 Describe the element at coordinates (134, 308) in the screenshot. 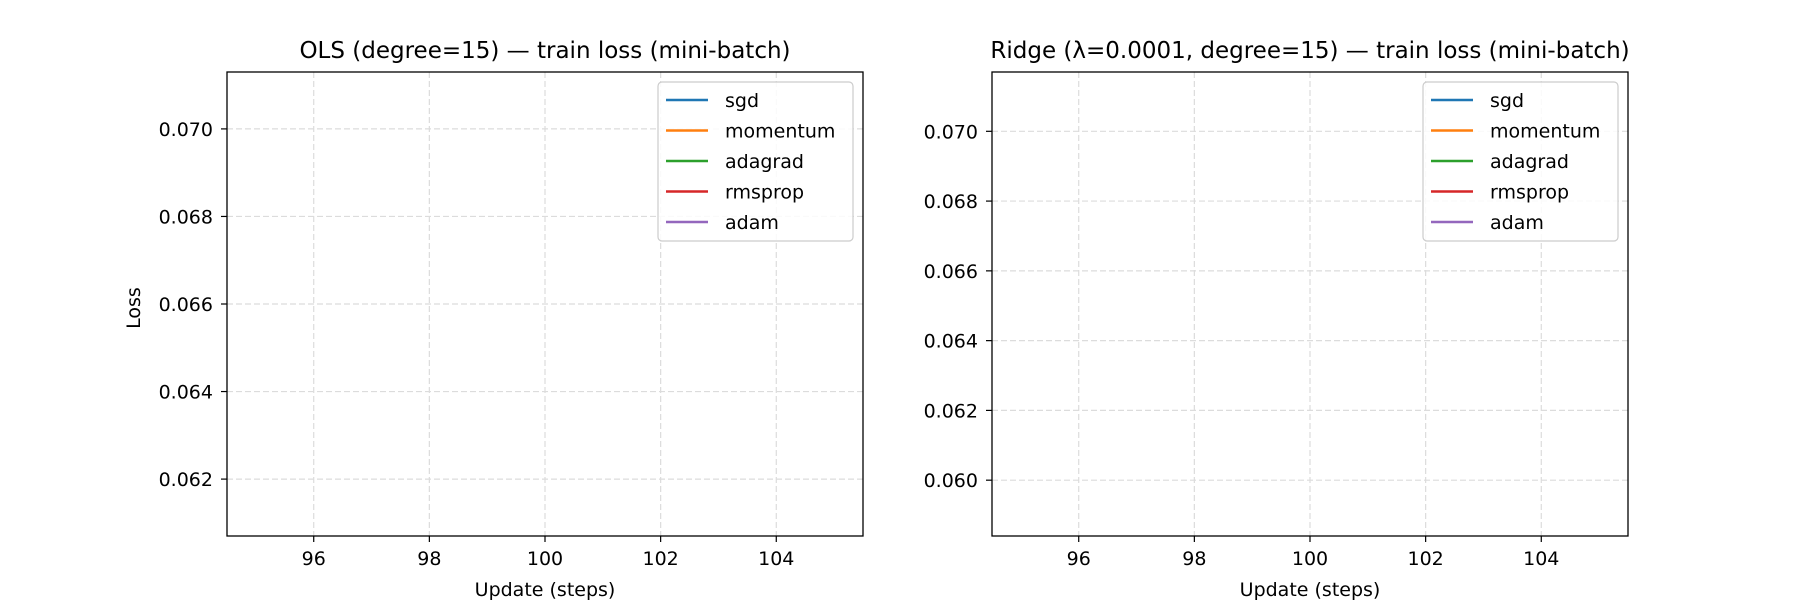

I see `y-axis-label: Loss` at that location.